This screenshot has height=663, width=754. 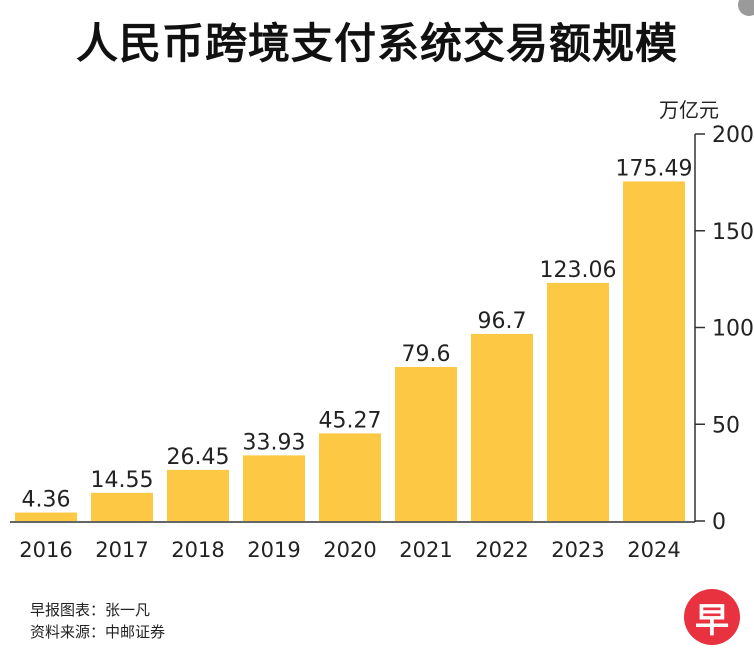 I want to click on y-axis-unit: 万亿元, so click(x=689, y=110).